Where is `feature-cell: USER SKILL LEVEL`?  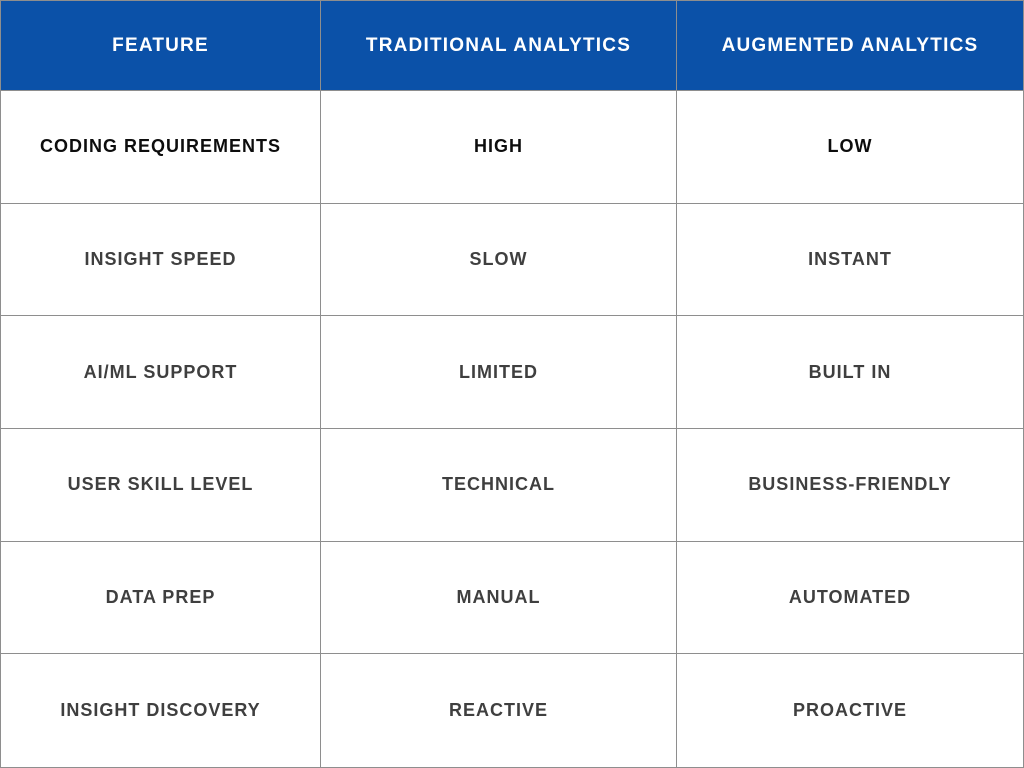
feature-cell: USER SKILL LEVEL is located at coordinates (161, 484).